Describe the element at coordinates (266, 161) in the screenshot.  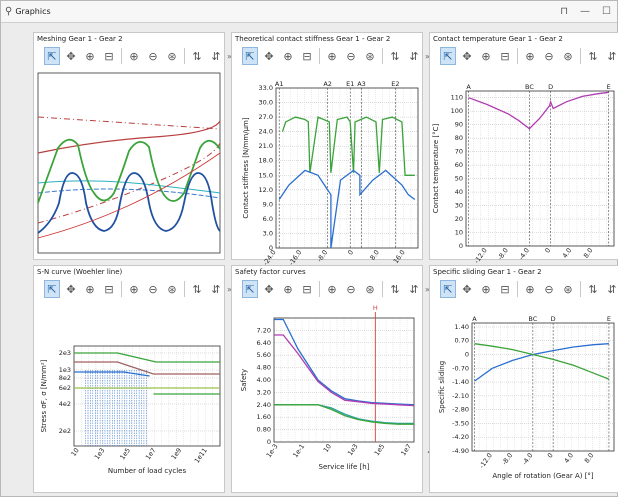
I see `y-tick-label: 18.0` at that location.